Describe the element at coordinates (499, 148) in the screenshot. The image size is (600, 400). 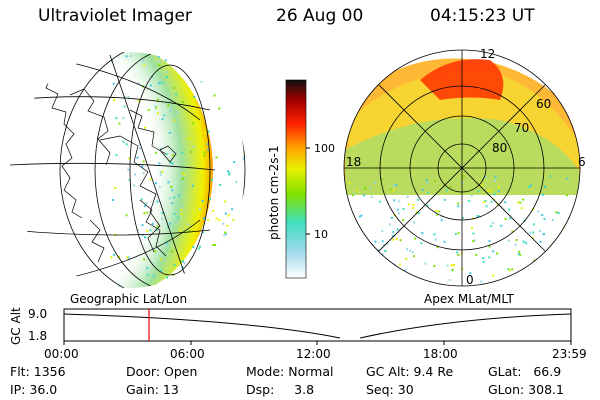
I see `mlat-label-80: 80` at that location.